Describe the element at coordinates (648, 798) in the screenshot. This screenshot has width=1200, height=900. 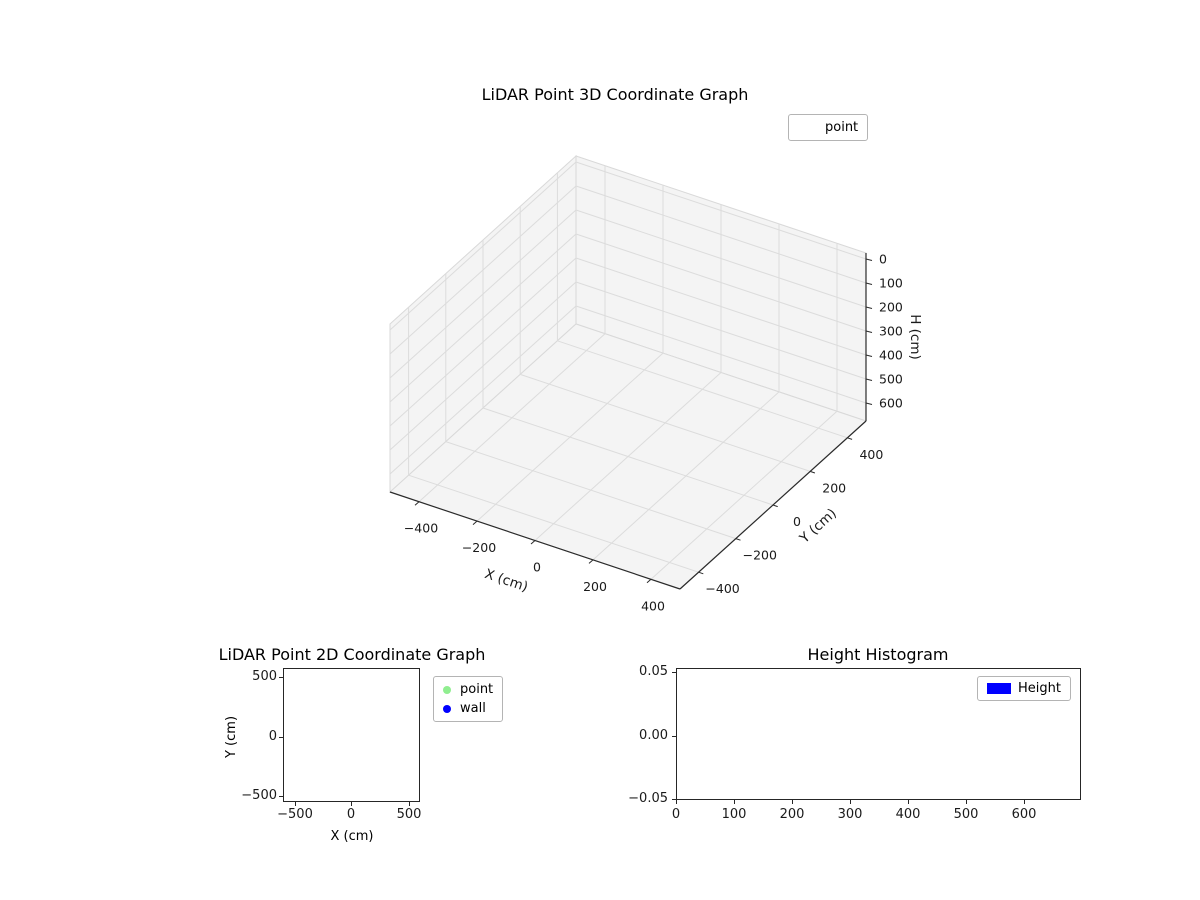
I see `histogram-ytick-label: −0.05` at that location.